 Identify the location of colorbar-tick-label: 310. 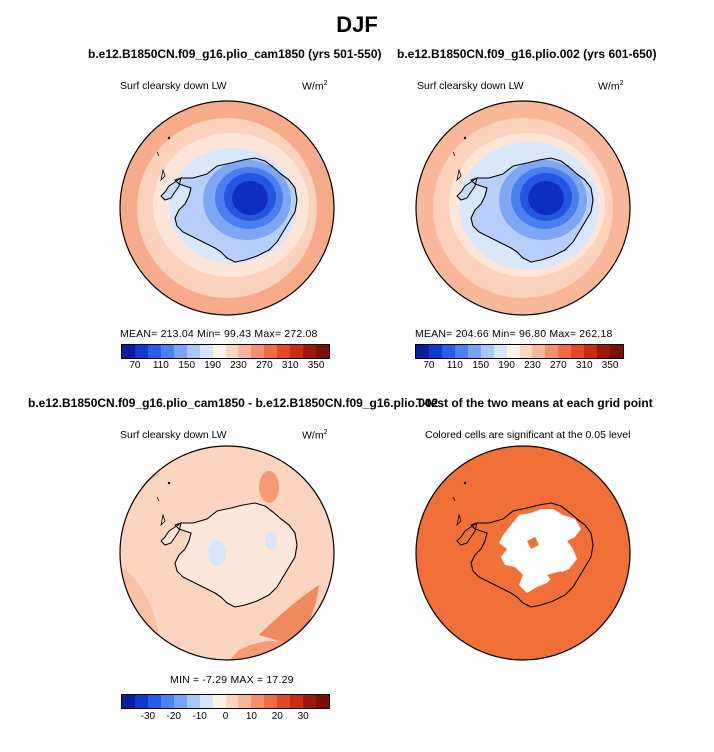
(584, 365).